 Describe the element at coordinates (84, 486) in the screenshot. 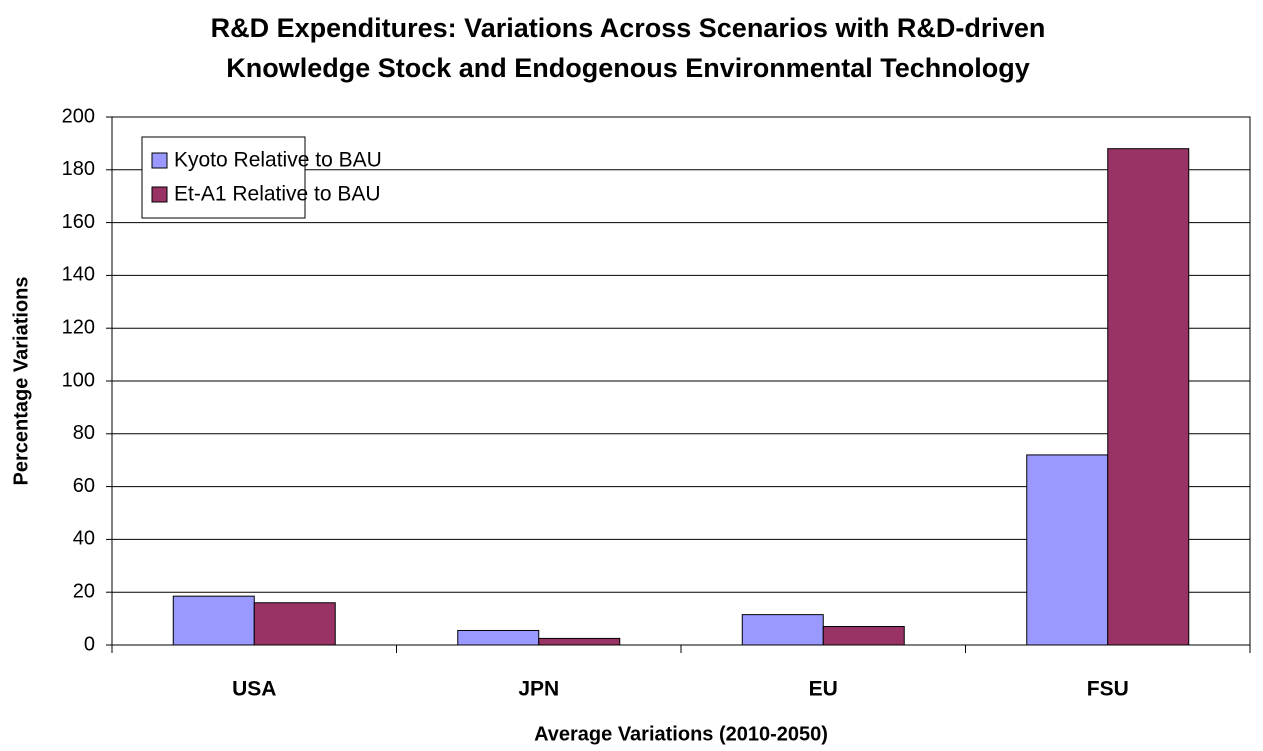

I see `y-tick-label: 60` at that location.